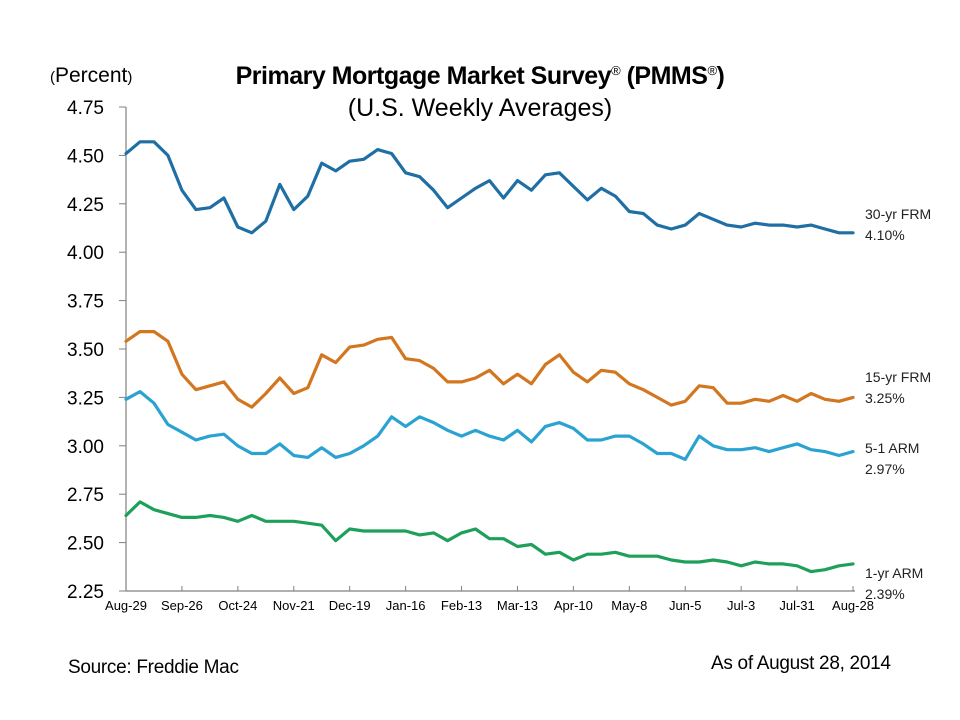  Describe the element at coordinates (667, 76) in the screenshot. I see `title-abbrev: (PMMS` at that location.